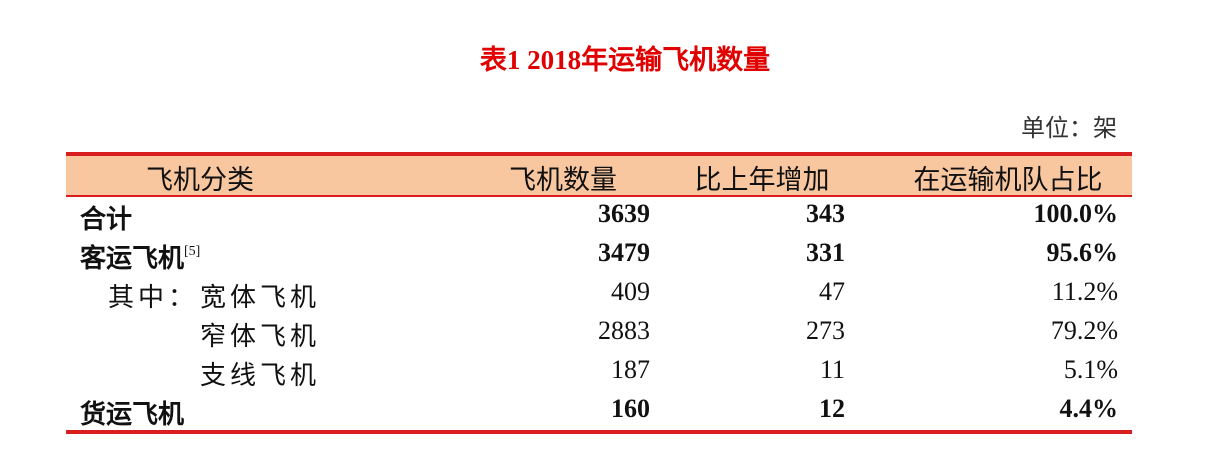 This screenshot has width=1209, height=463. I want to click on column-header: 比上年增加, so click(762, 180).